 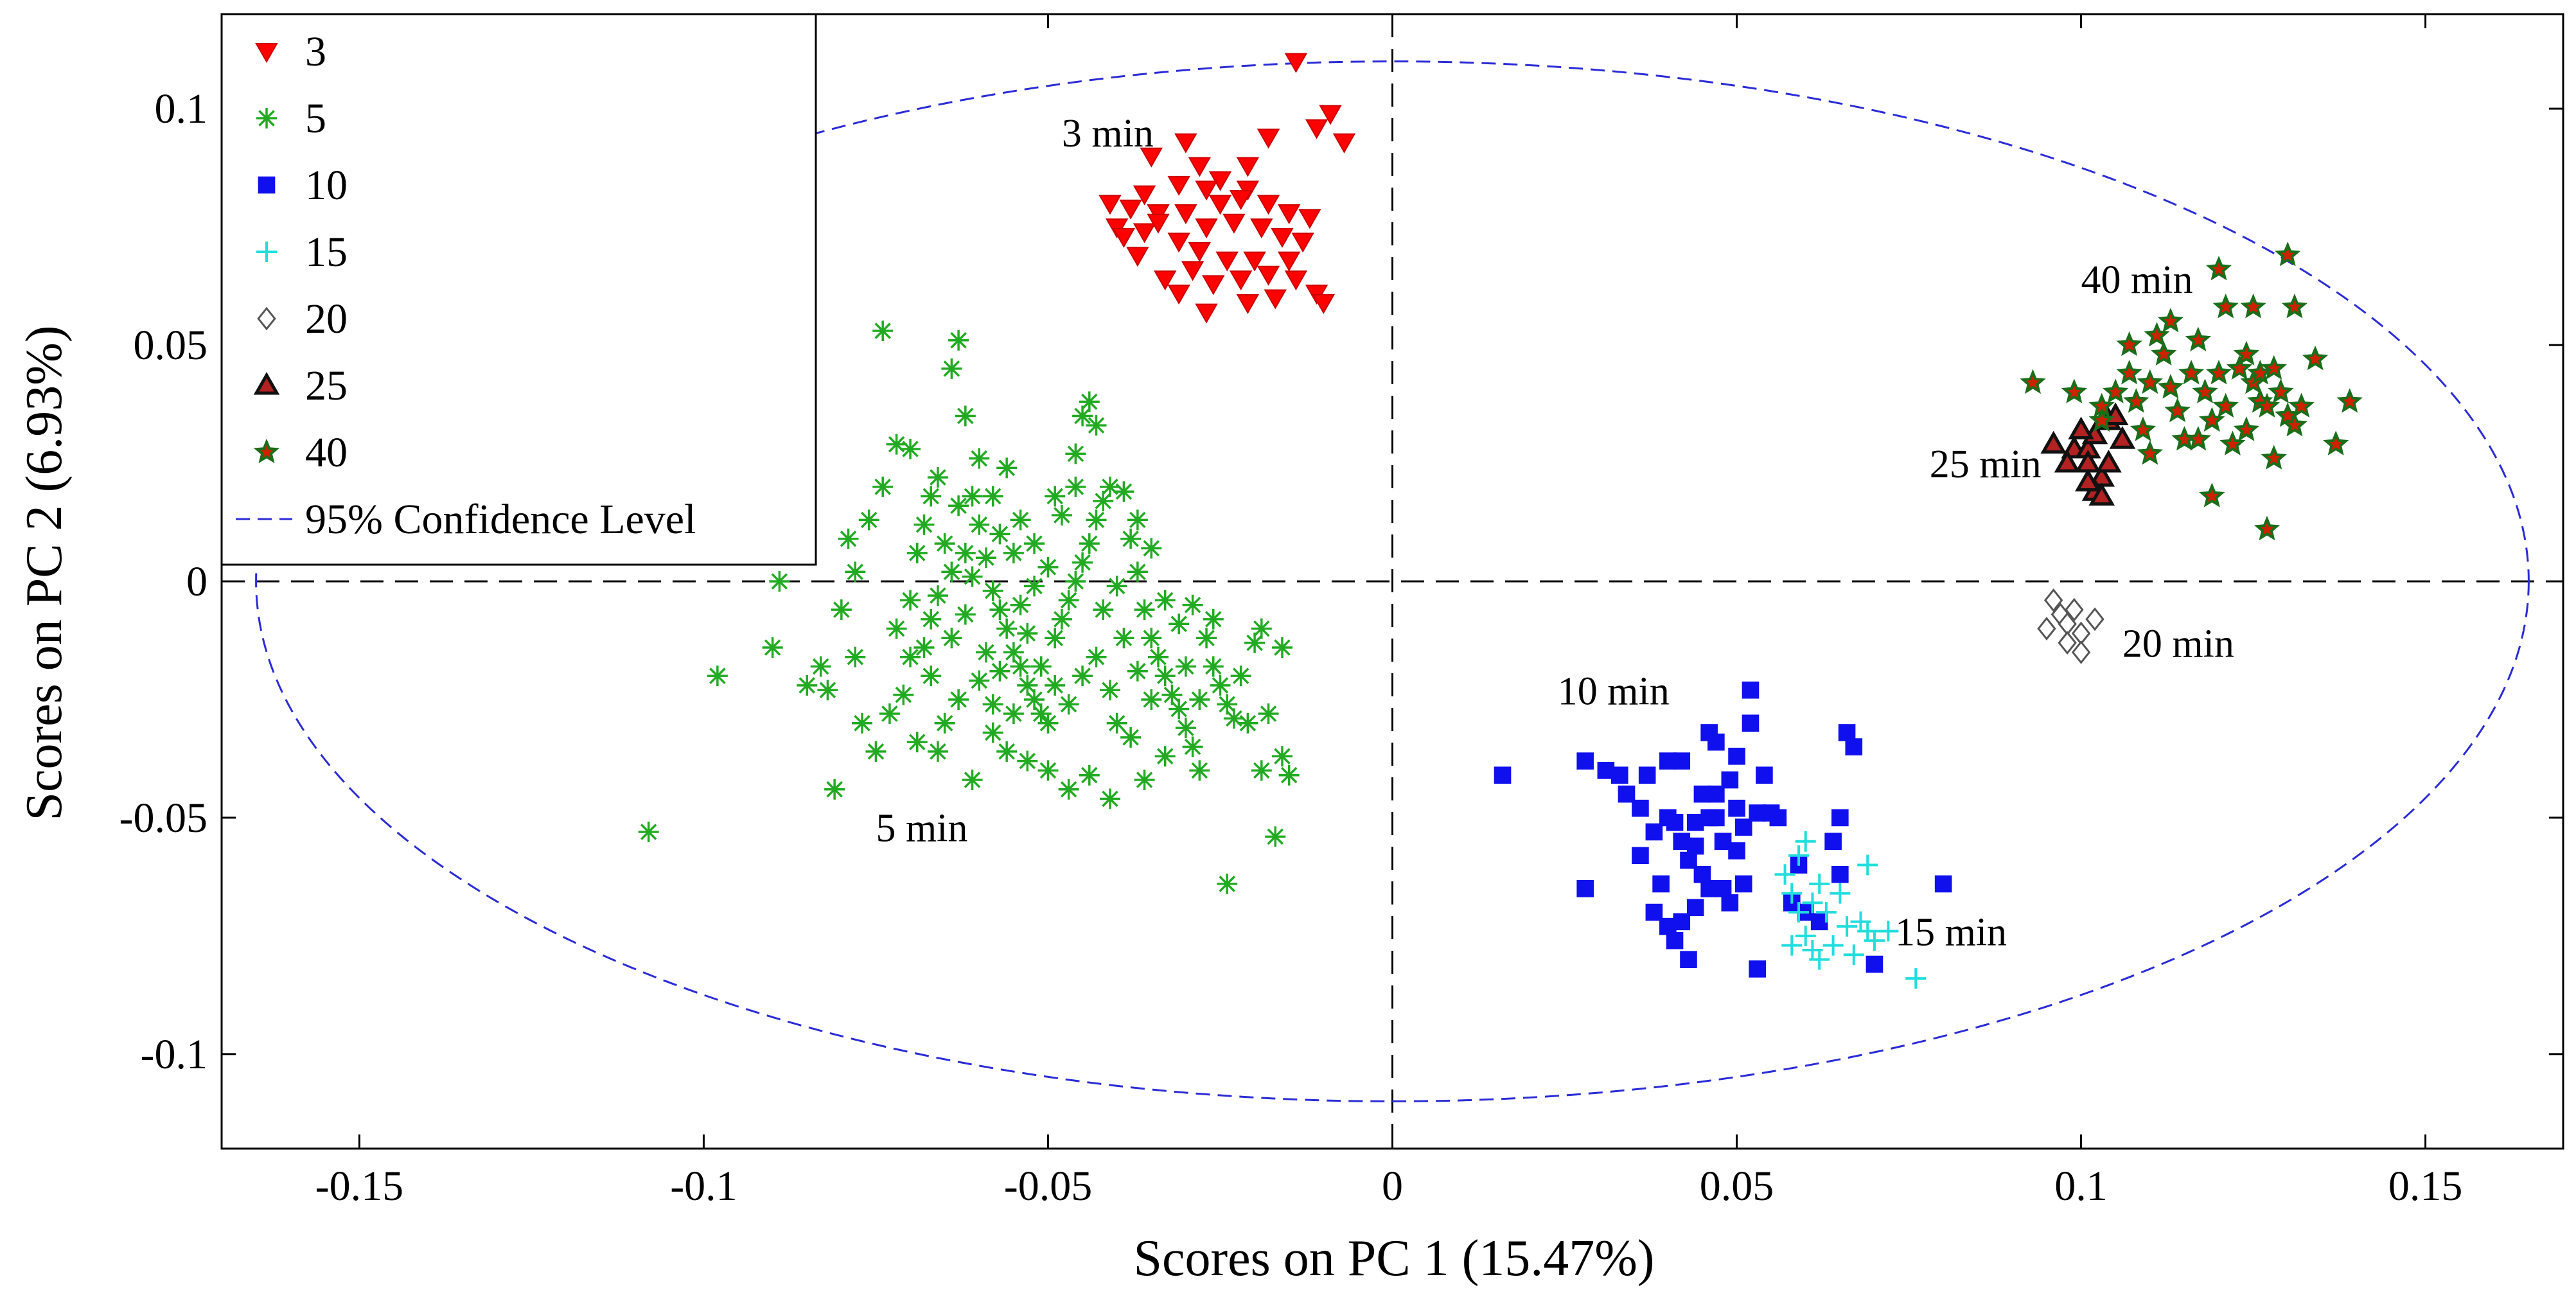 What do you see at coordinates (704, 1186) in the screenshot?
I see `x-tick-label: -0.1` at bounding box center [704, 1186].